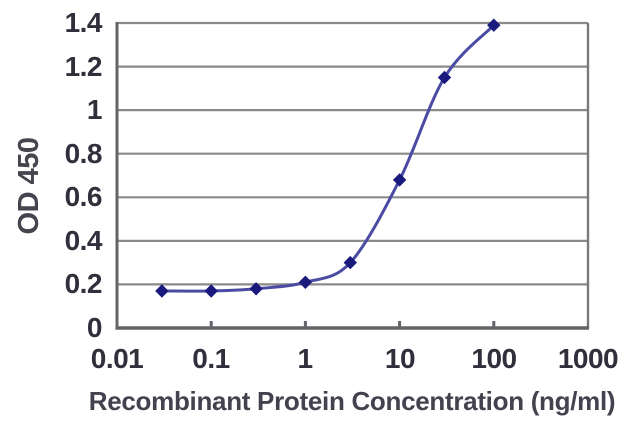 The image size is (640, 427). Describe the element at coordinates (588, 358) in the screenshot. I see `x-tick-label: 1000` at that location.